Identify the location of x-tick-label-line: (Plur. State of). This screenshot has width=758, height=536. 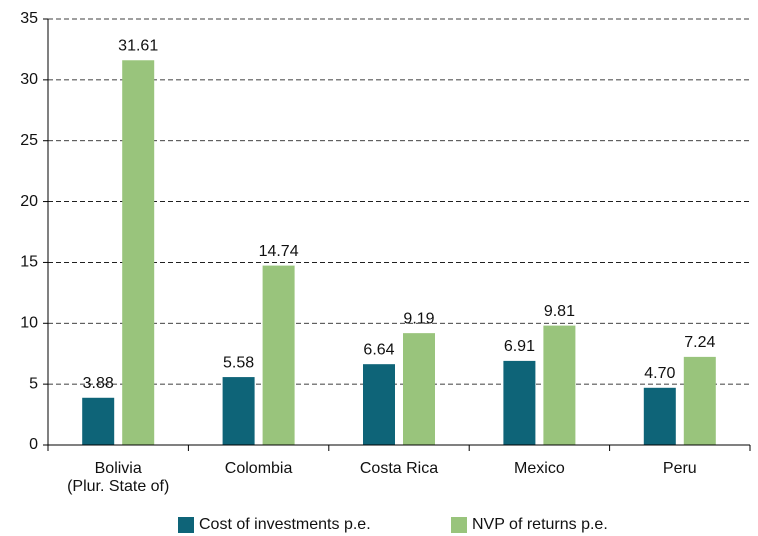
(118, 486).